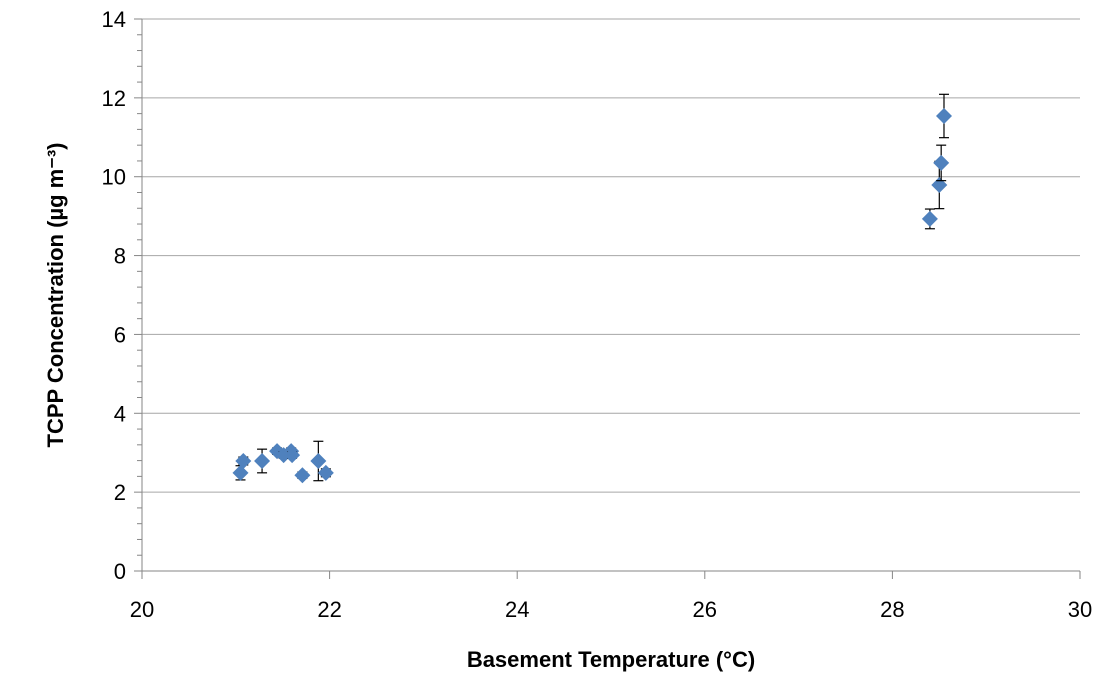  I want to click on x-tick-label: 20, so click(142, 609).